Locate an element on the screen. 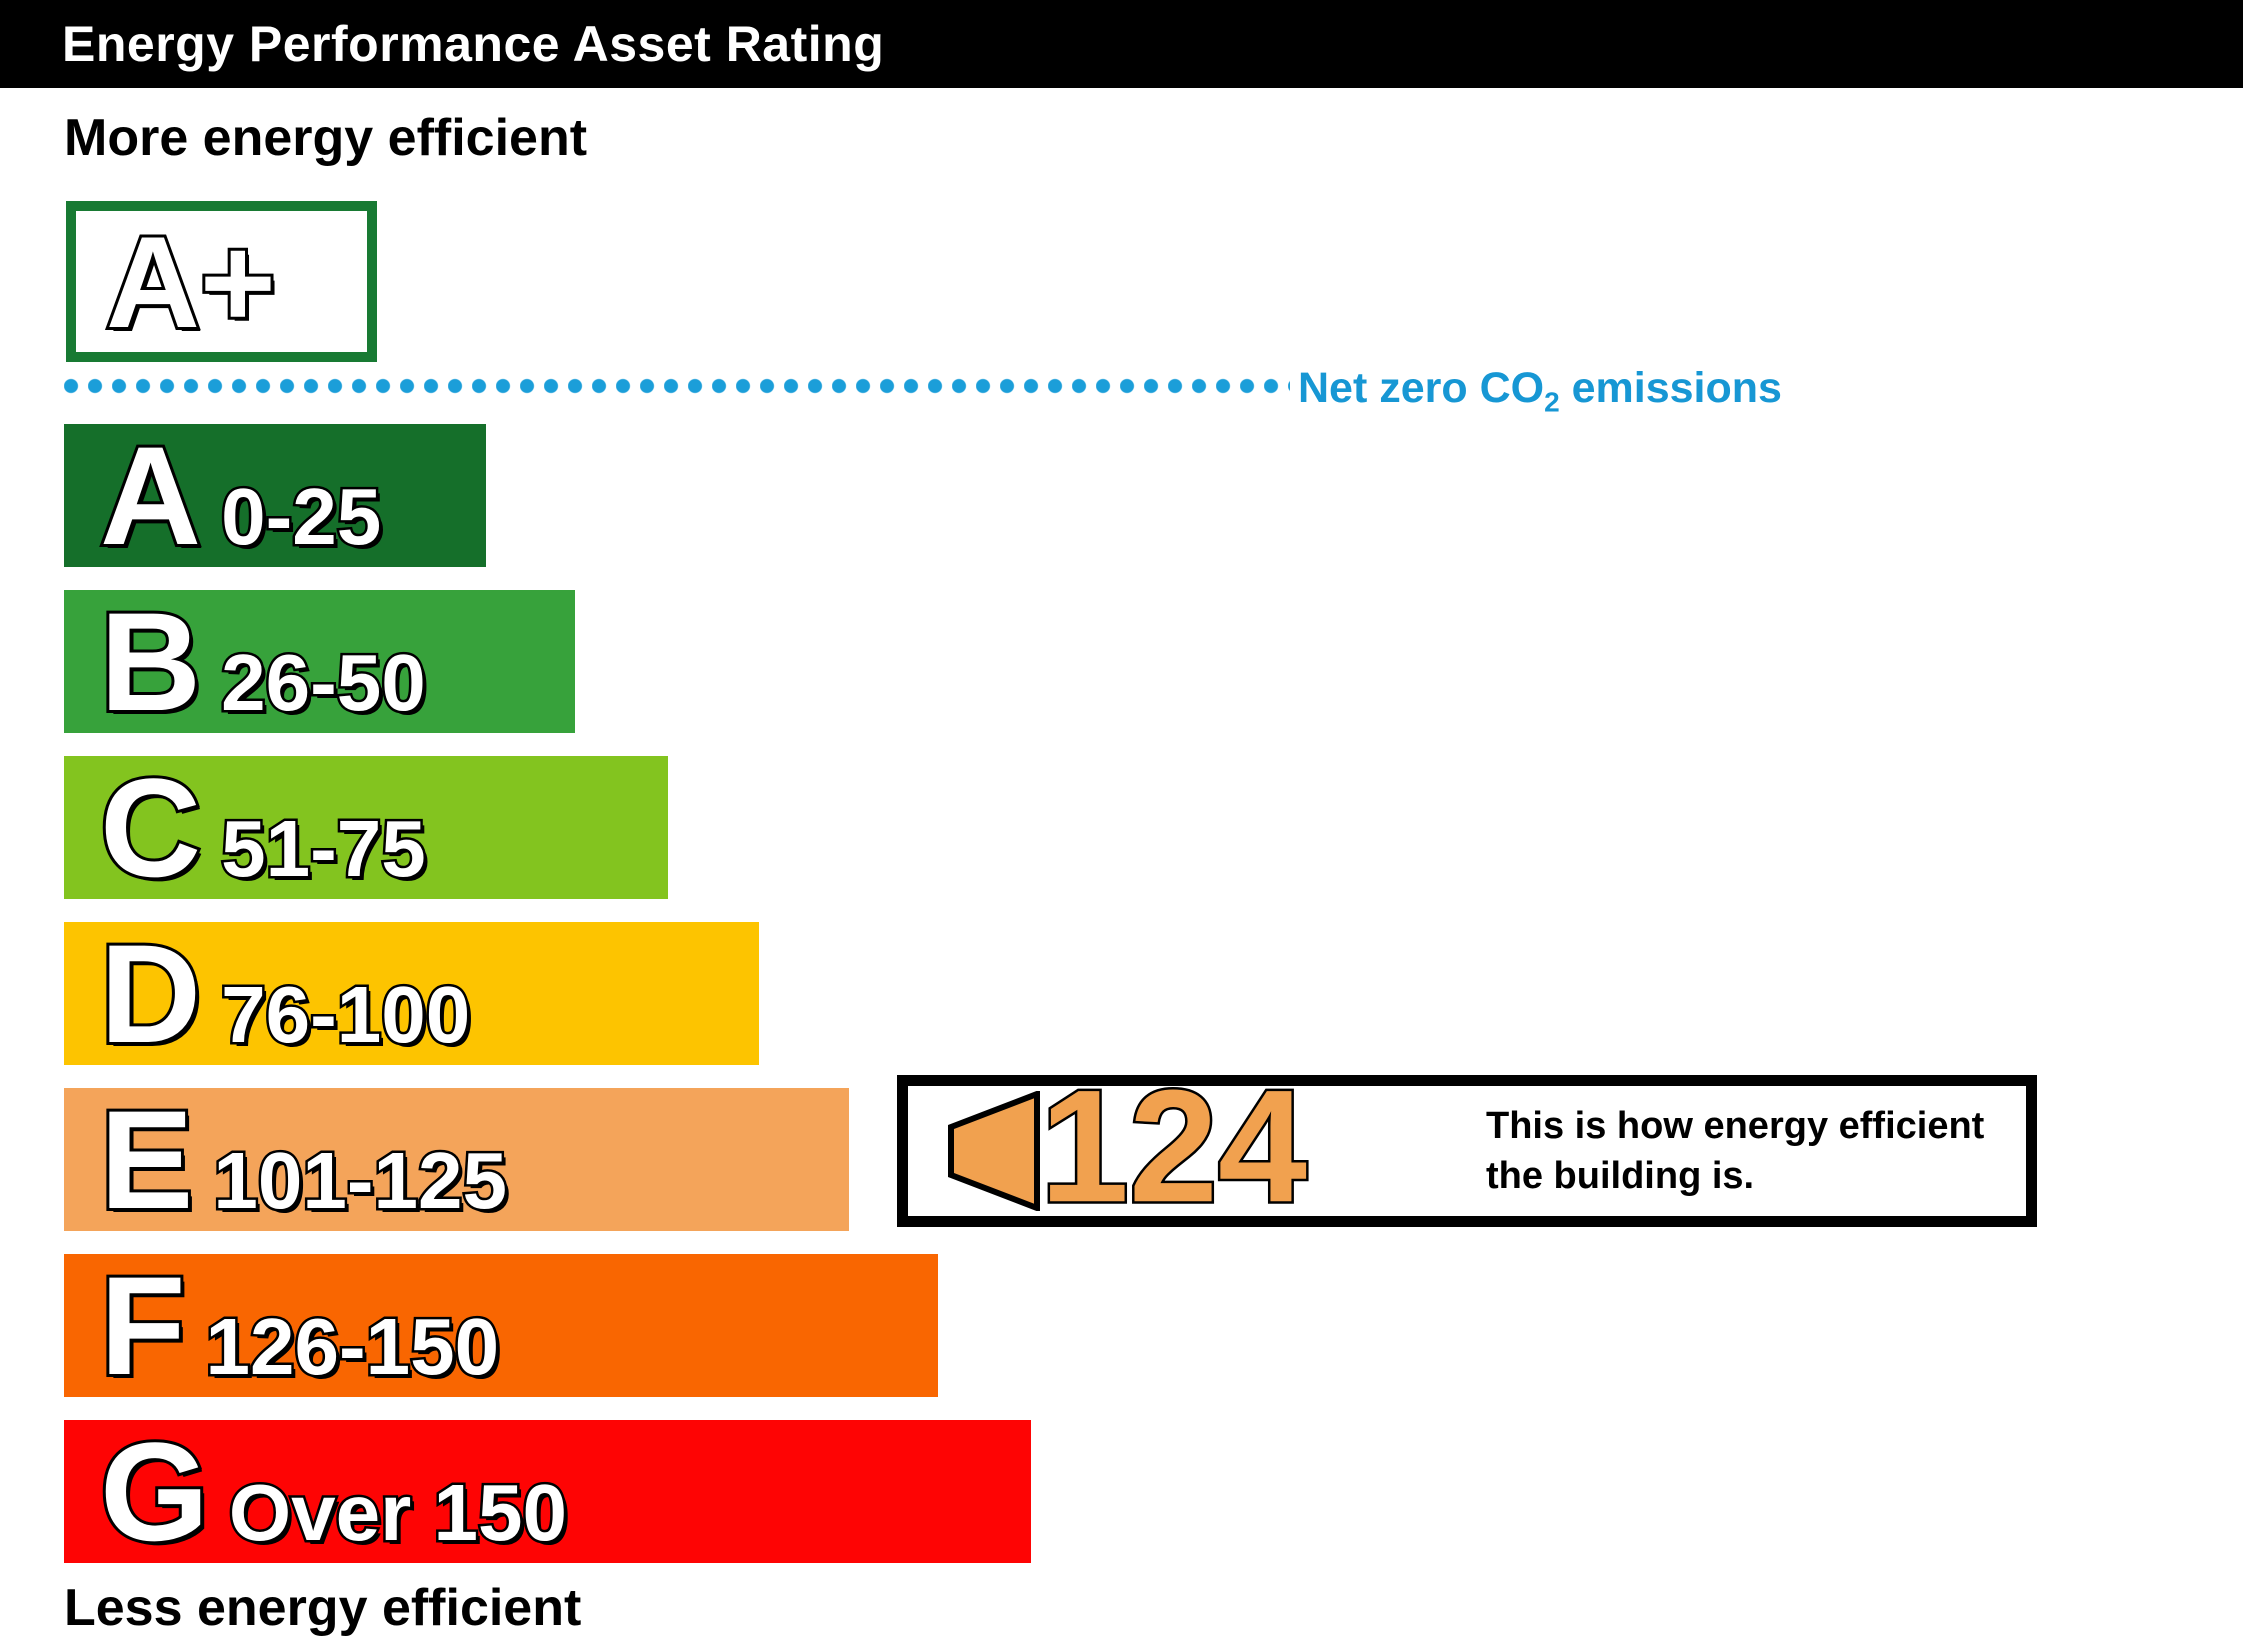 Image resolution: width=2243 pixels, height=1648 pixels. current-rating-value: 124 is located at coordinates (1174, 1146).